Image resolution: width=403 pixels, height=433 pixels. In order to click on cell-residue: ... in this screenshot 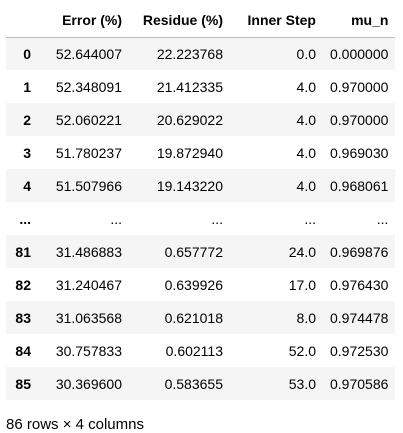, I will do `click(217, 218)`.